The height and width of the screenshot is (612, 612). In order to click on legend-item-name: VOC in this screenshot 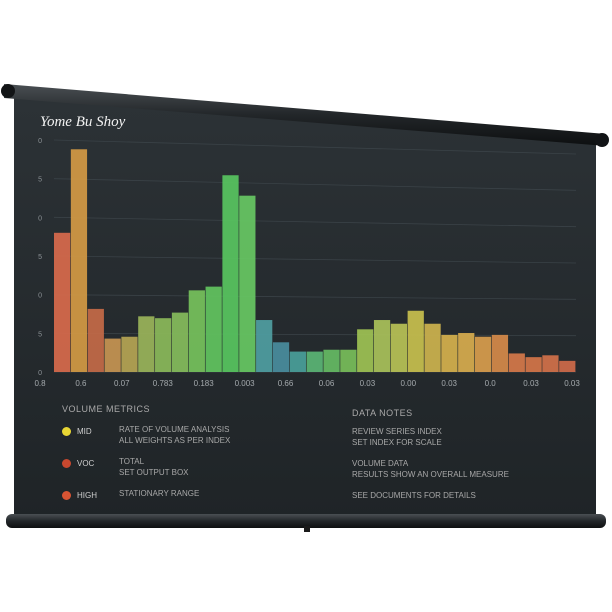, I will do `click(86, 463)`.